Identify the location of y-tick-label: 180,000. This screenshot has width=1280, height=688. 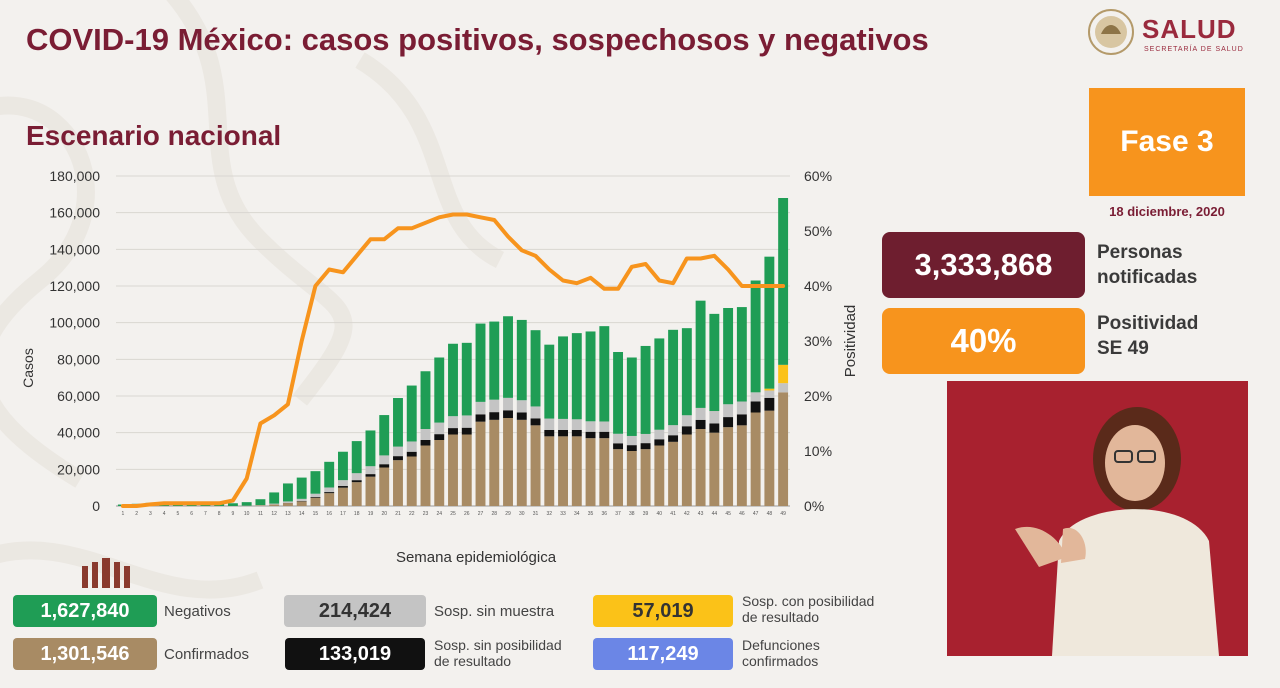
(74, 176).